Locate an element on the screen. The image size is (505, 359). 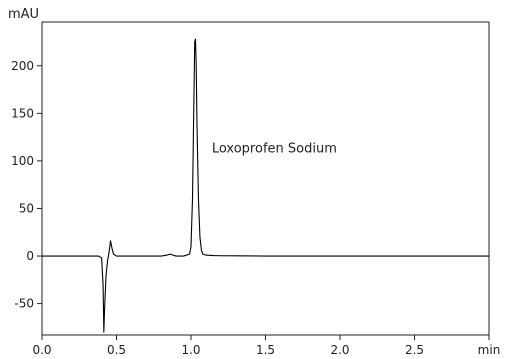
x-tick-label: 1.0 is located at coordinates (190, 350).